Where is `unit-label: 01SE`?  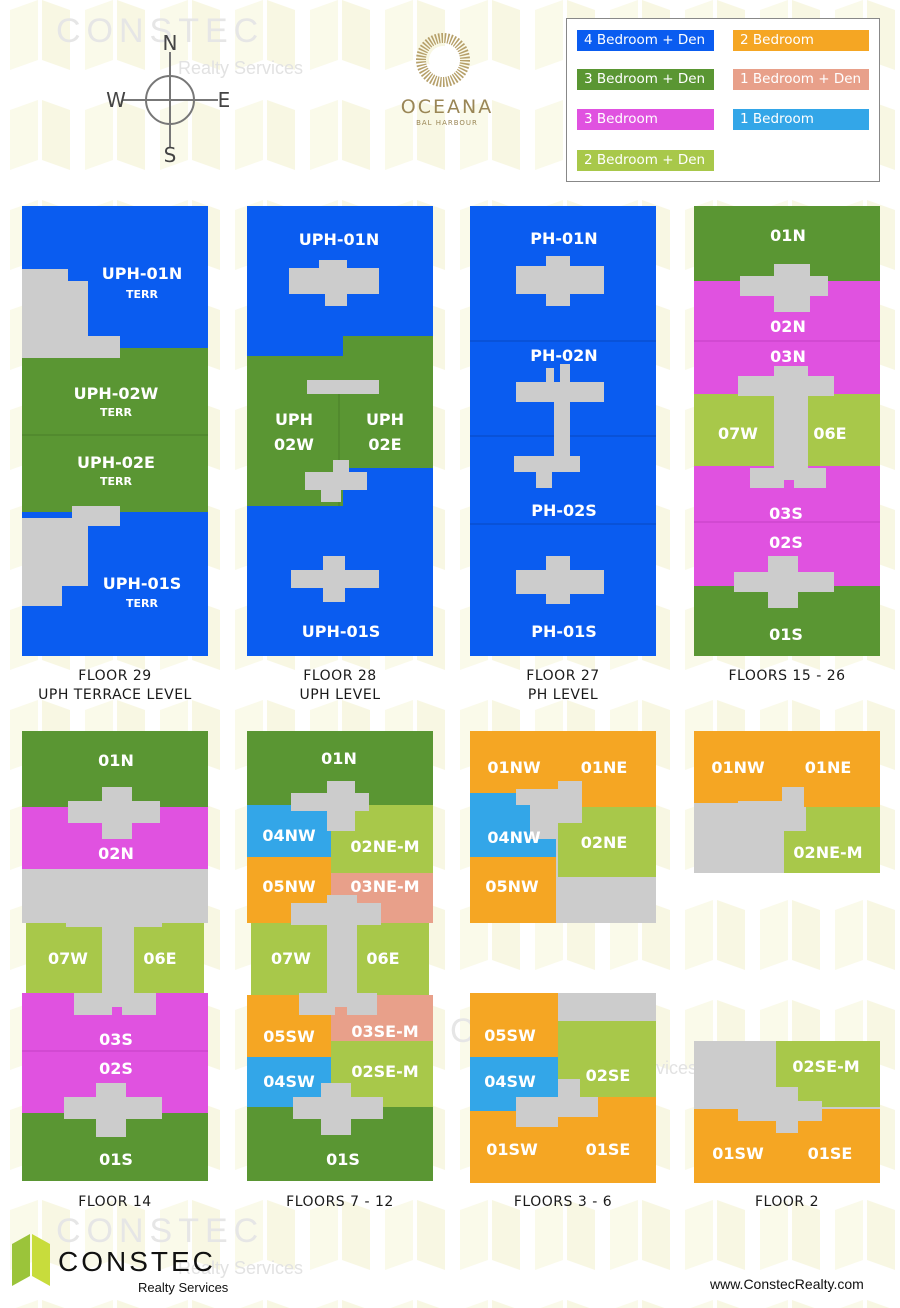 unit-label: 01SE is located at coordinates (608, 1149).